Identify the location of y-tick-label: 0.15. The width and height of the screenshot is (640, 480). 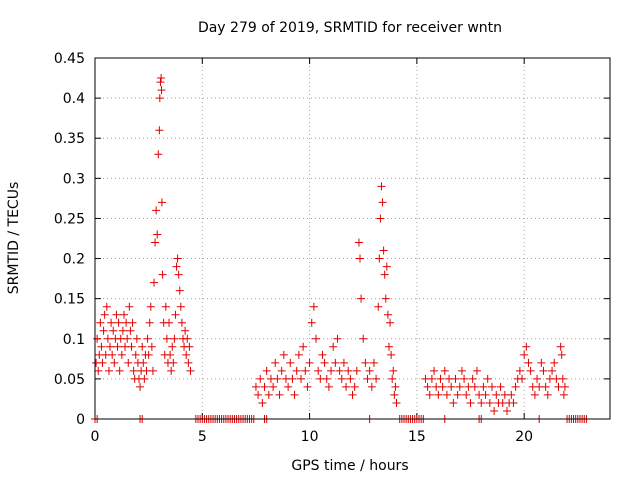
(69, 300).